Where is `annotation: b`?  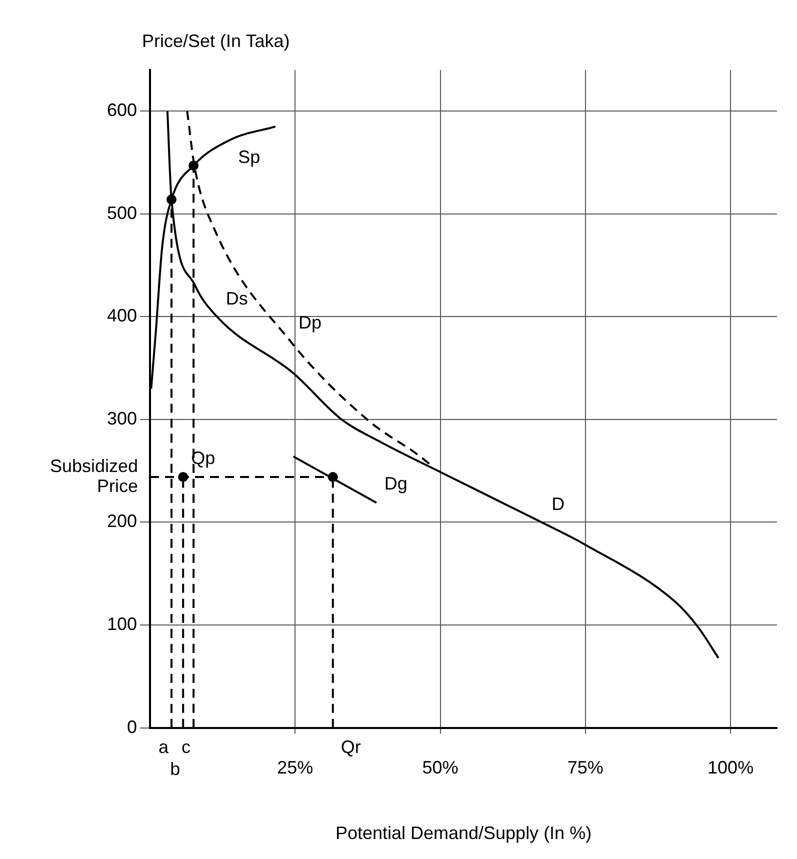 annotation: b is located at coordinates (175, 768).